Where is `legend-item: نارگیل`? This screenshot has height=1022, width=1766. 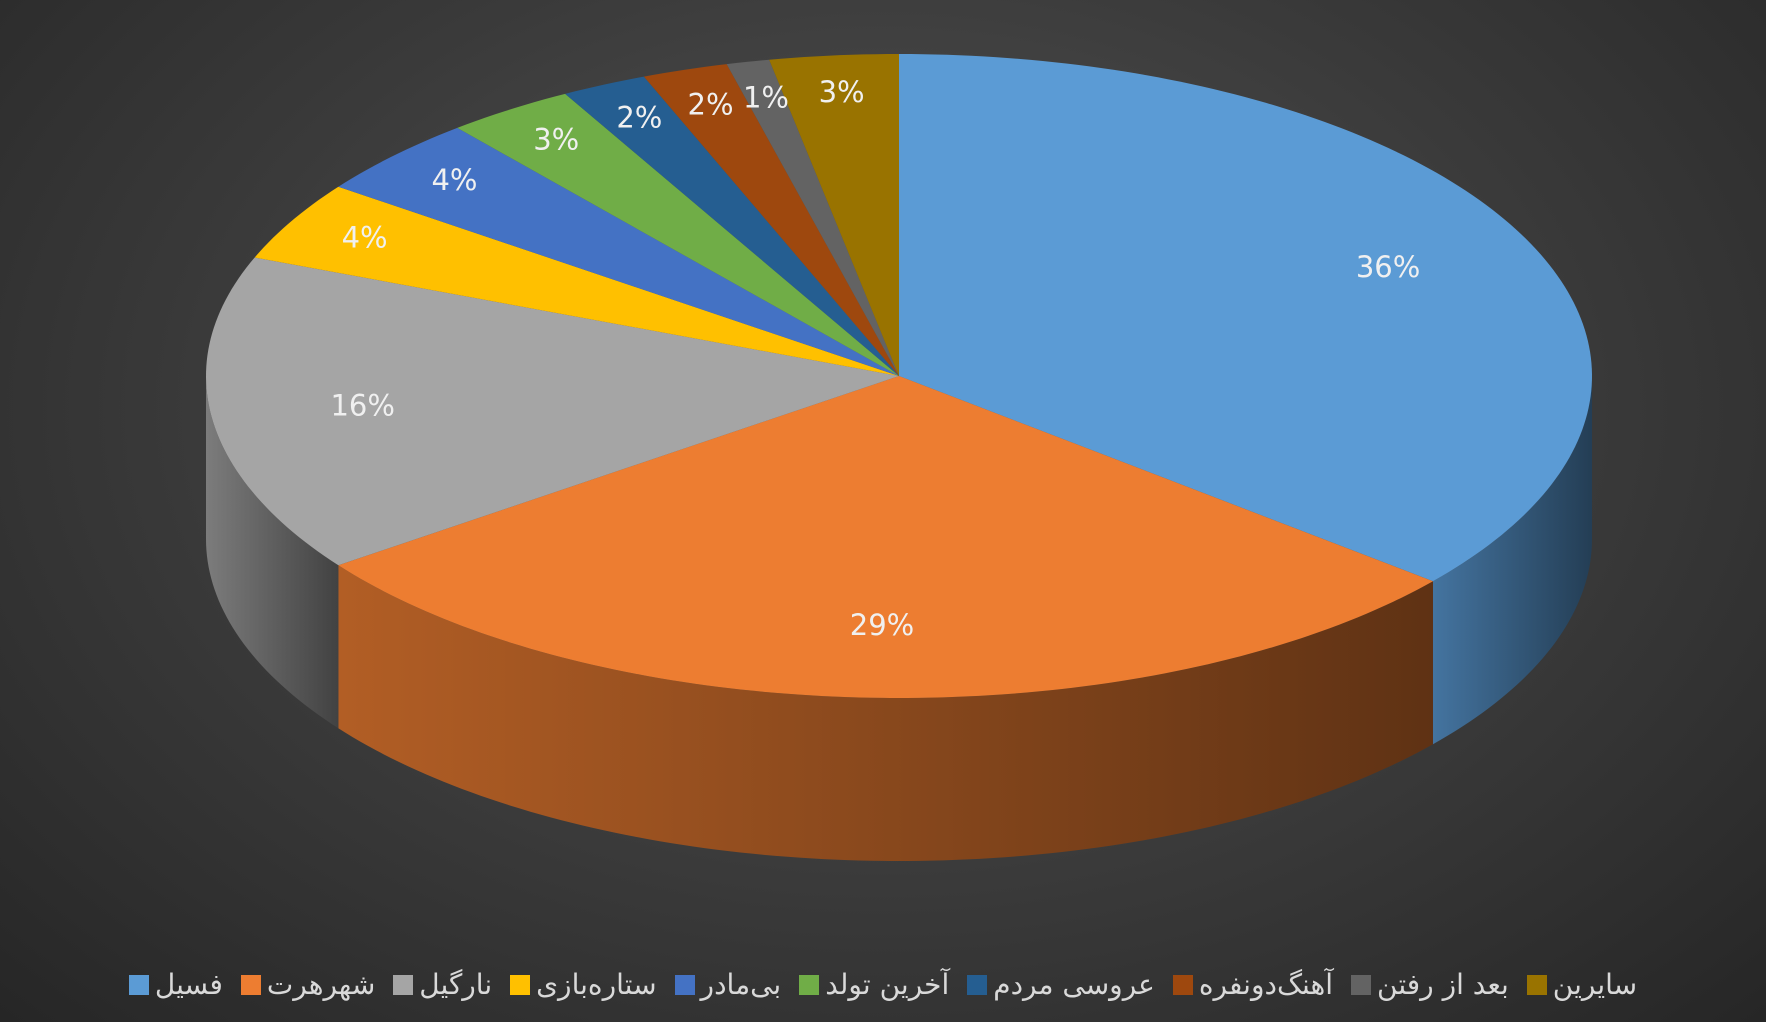 legend-item: نارگیل is located at coordinates (442, 984).